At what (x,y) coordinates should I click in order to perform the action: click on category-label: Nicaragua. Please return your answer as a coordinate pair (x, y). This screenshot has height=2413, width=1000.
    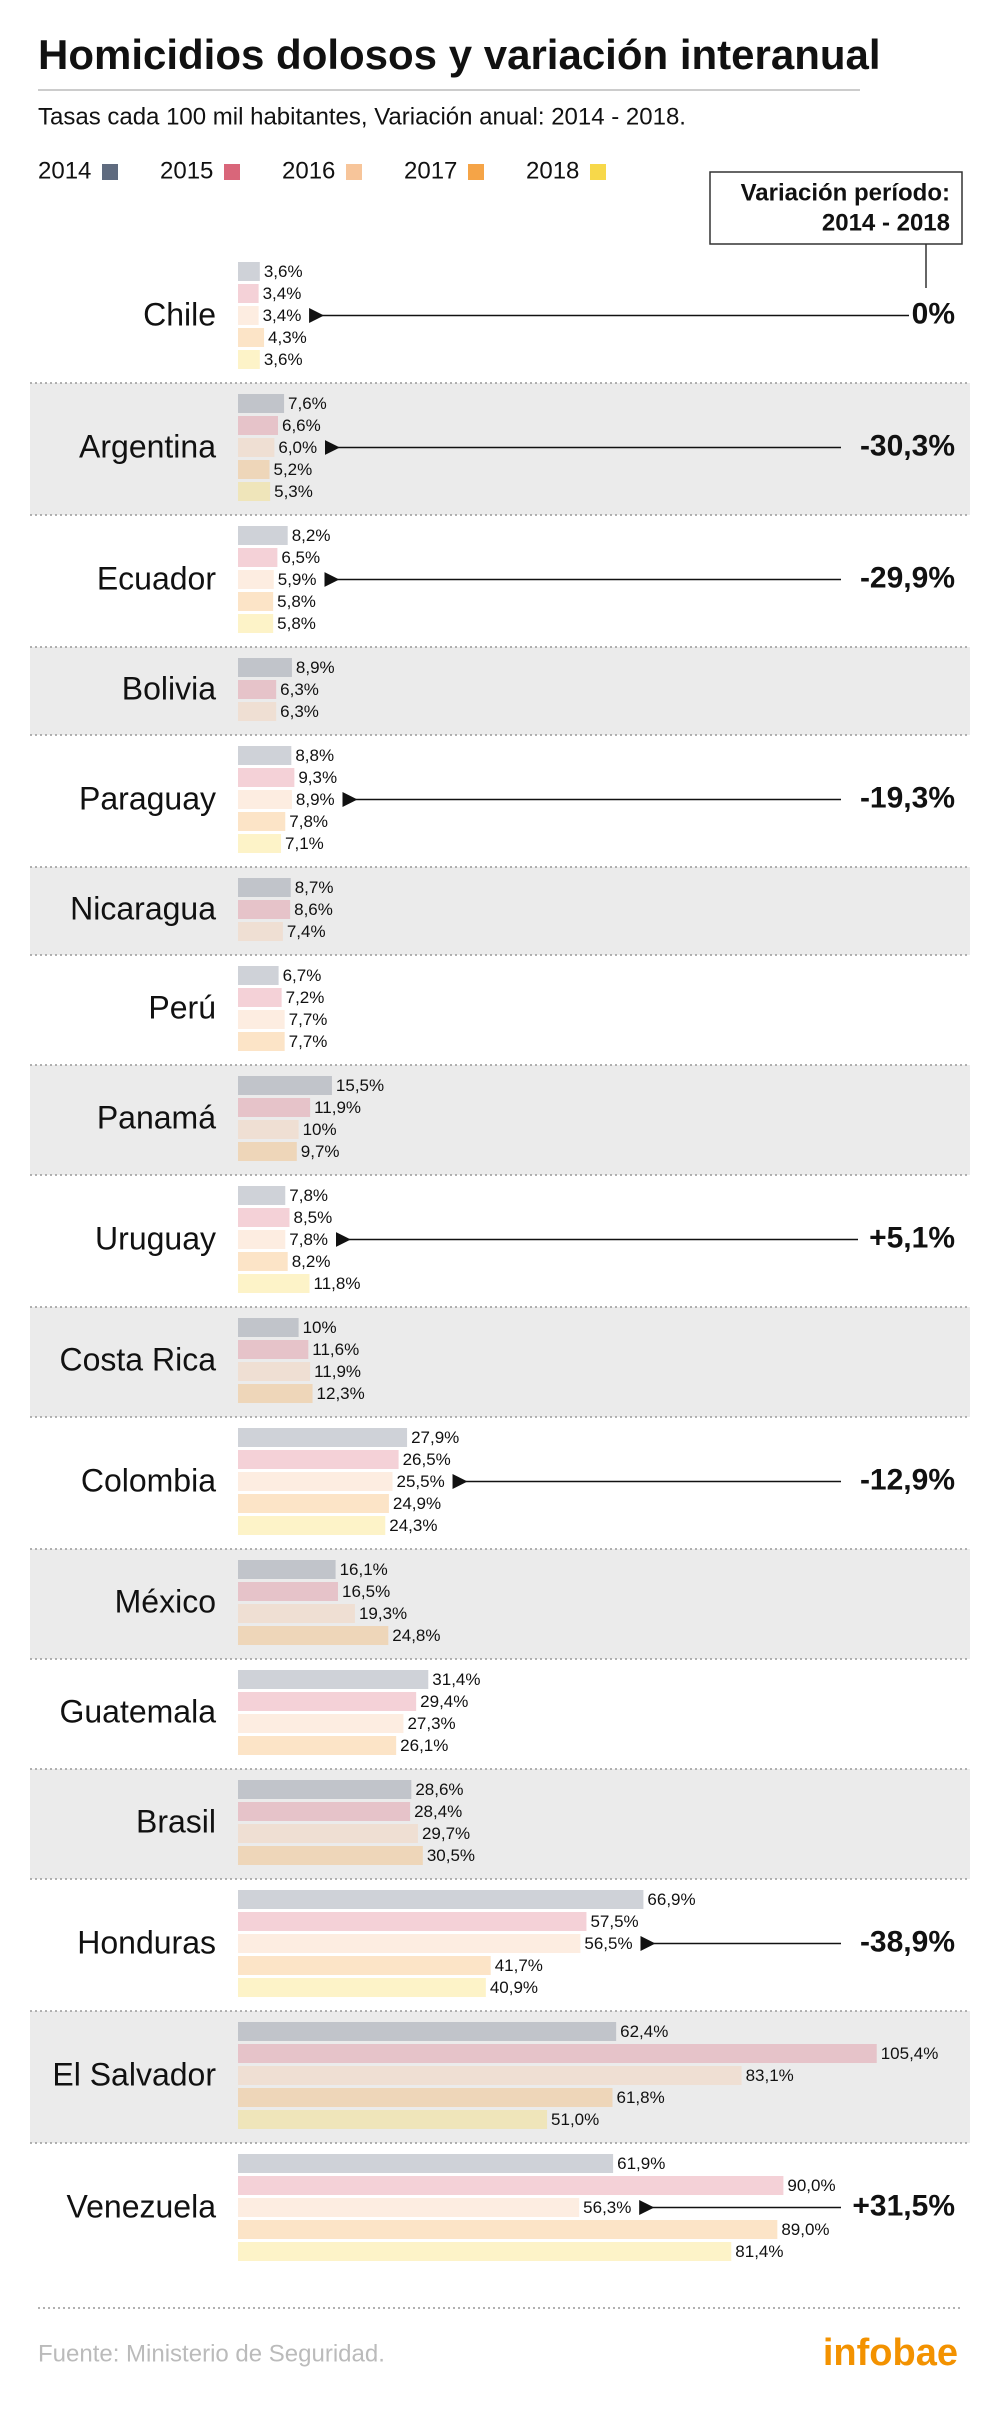
    Looking at the image, I should click on (143, 908).